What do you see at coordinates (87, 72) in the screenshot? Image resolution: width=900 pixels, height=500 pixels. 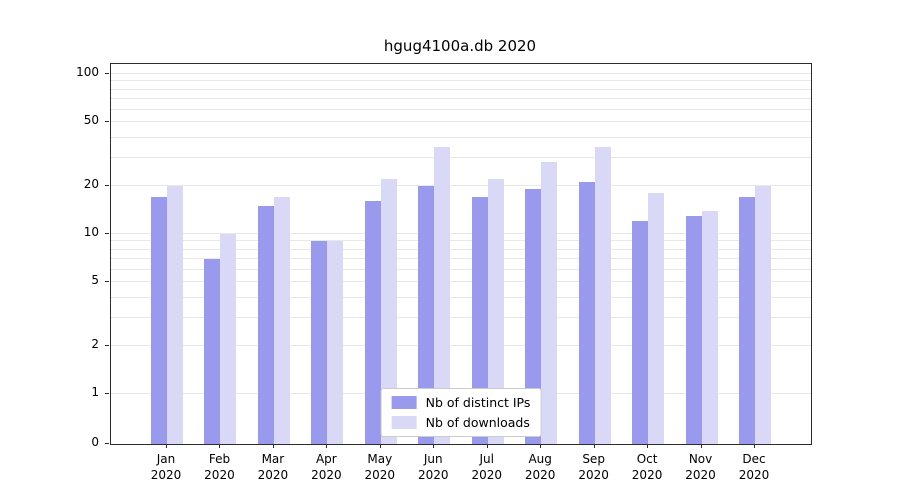 I see `y-tick-label: 100` at bounding box center [87, 72].